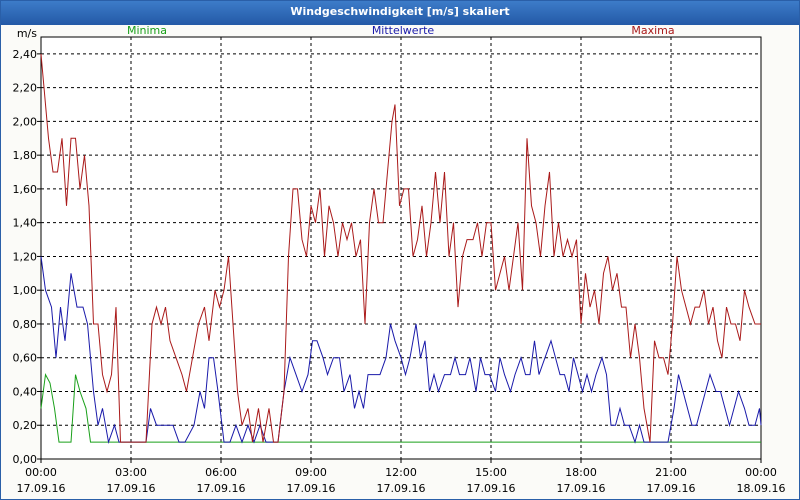  Describe the element at coordinates (27, 33) in the screenshot. I see `y-axis-unit: m/s` at that location.